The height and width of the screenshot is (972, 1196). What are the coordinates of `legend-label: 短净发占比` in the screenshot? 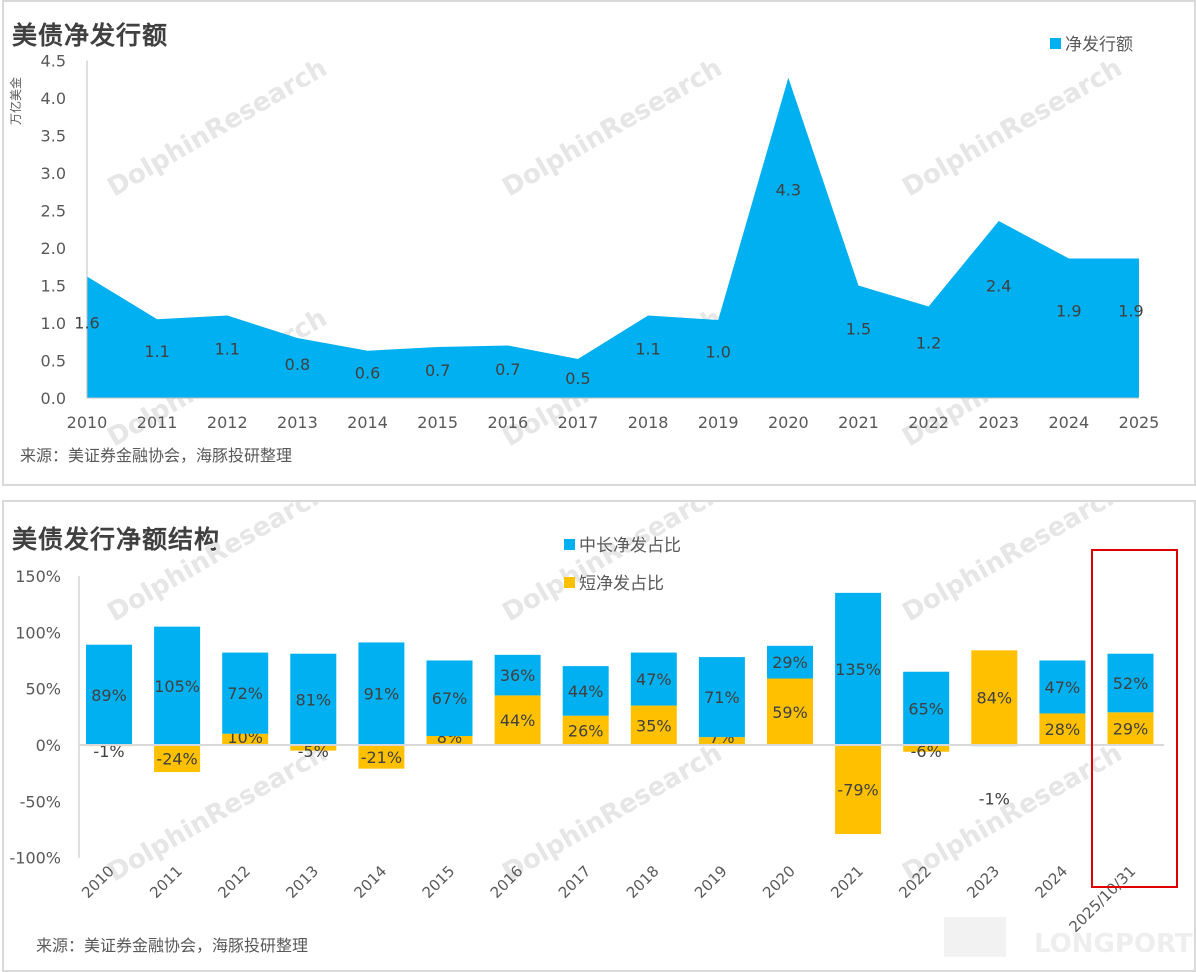 It's located at (621, 584).